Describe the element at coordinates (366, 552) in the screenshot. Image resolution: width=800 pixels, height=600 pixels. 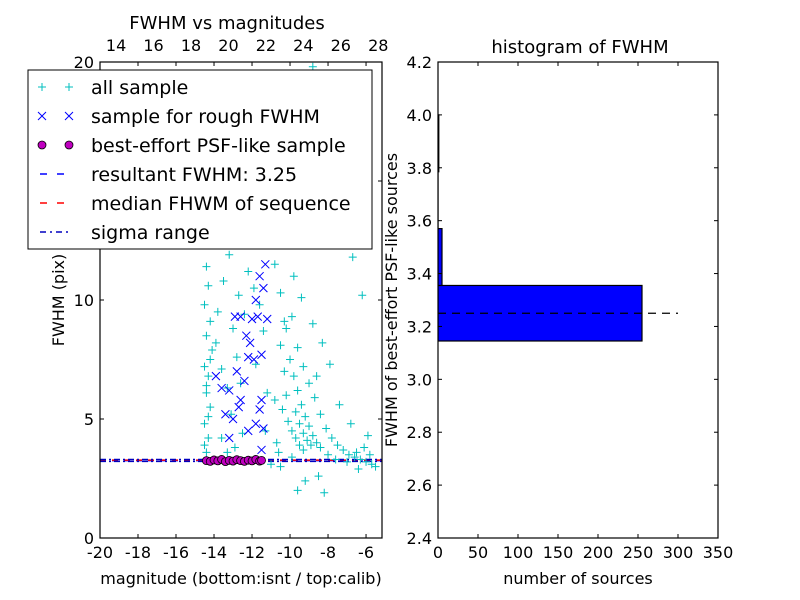
I see `x-tick-label: -6` at that location.